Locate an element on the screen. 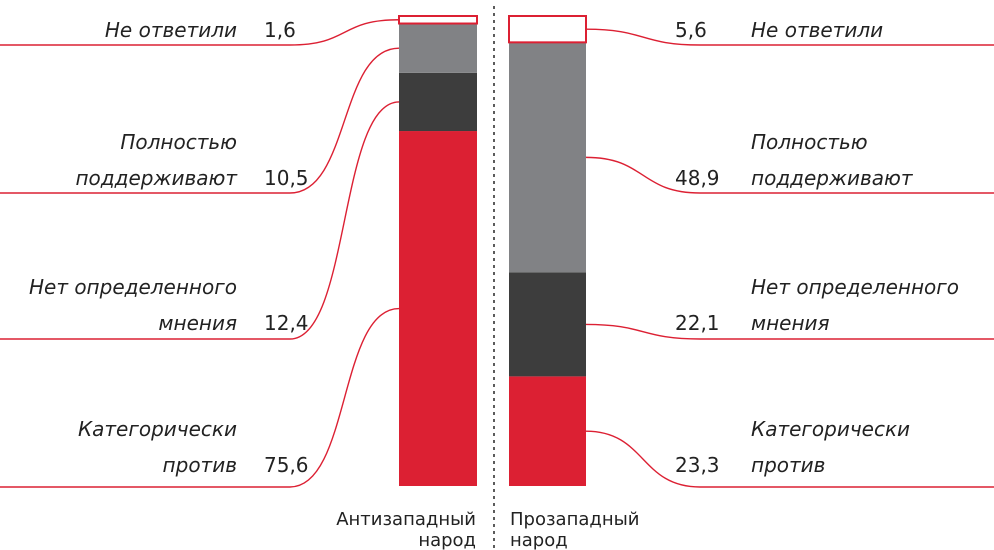  value-label-right-2: 48,9 is located at coordinates (697, 178).